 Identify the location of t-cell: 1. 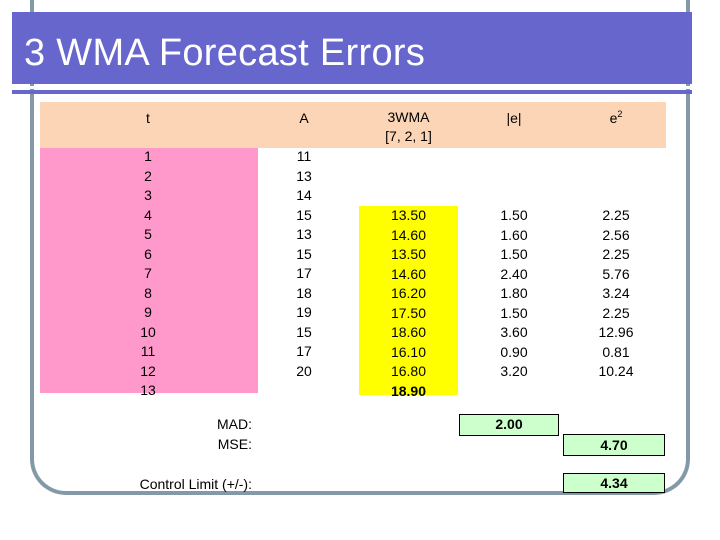
(148, 156).